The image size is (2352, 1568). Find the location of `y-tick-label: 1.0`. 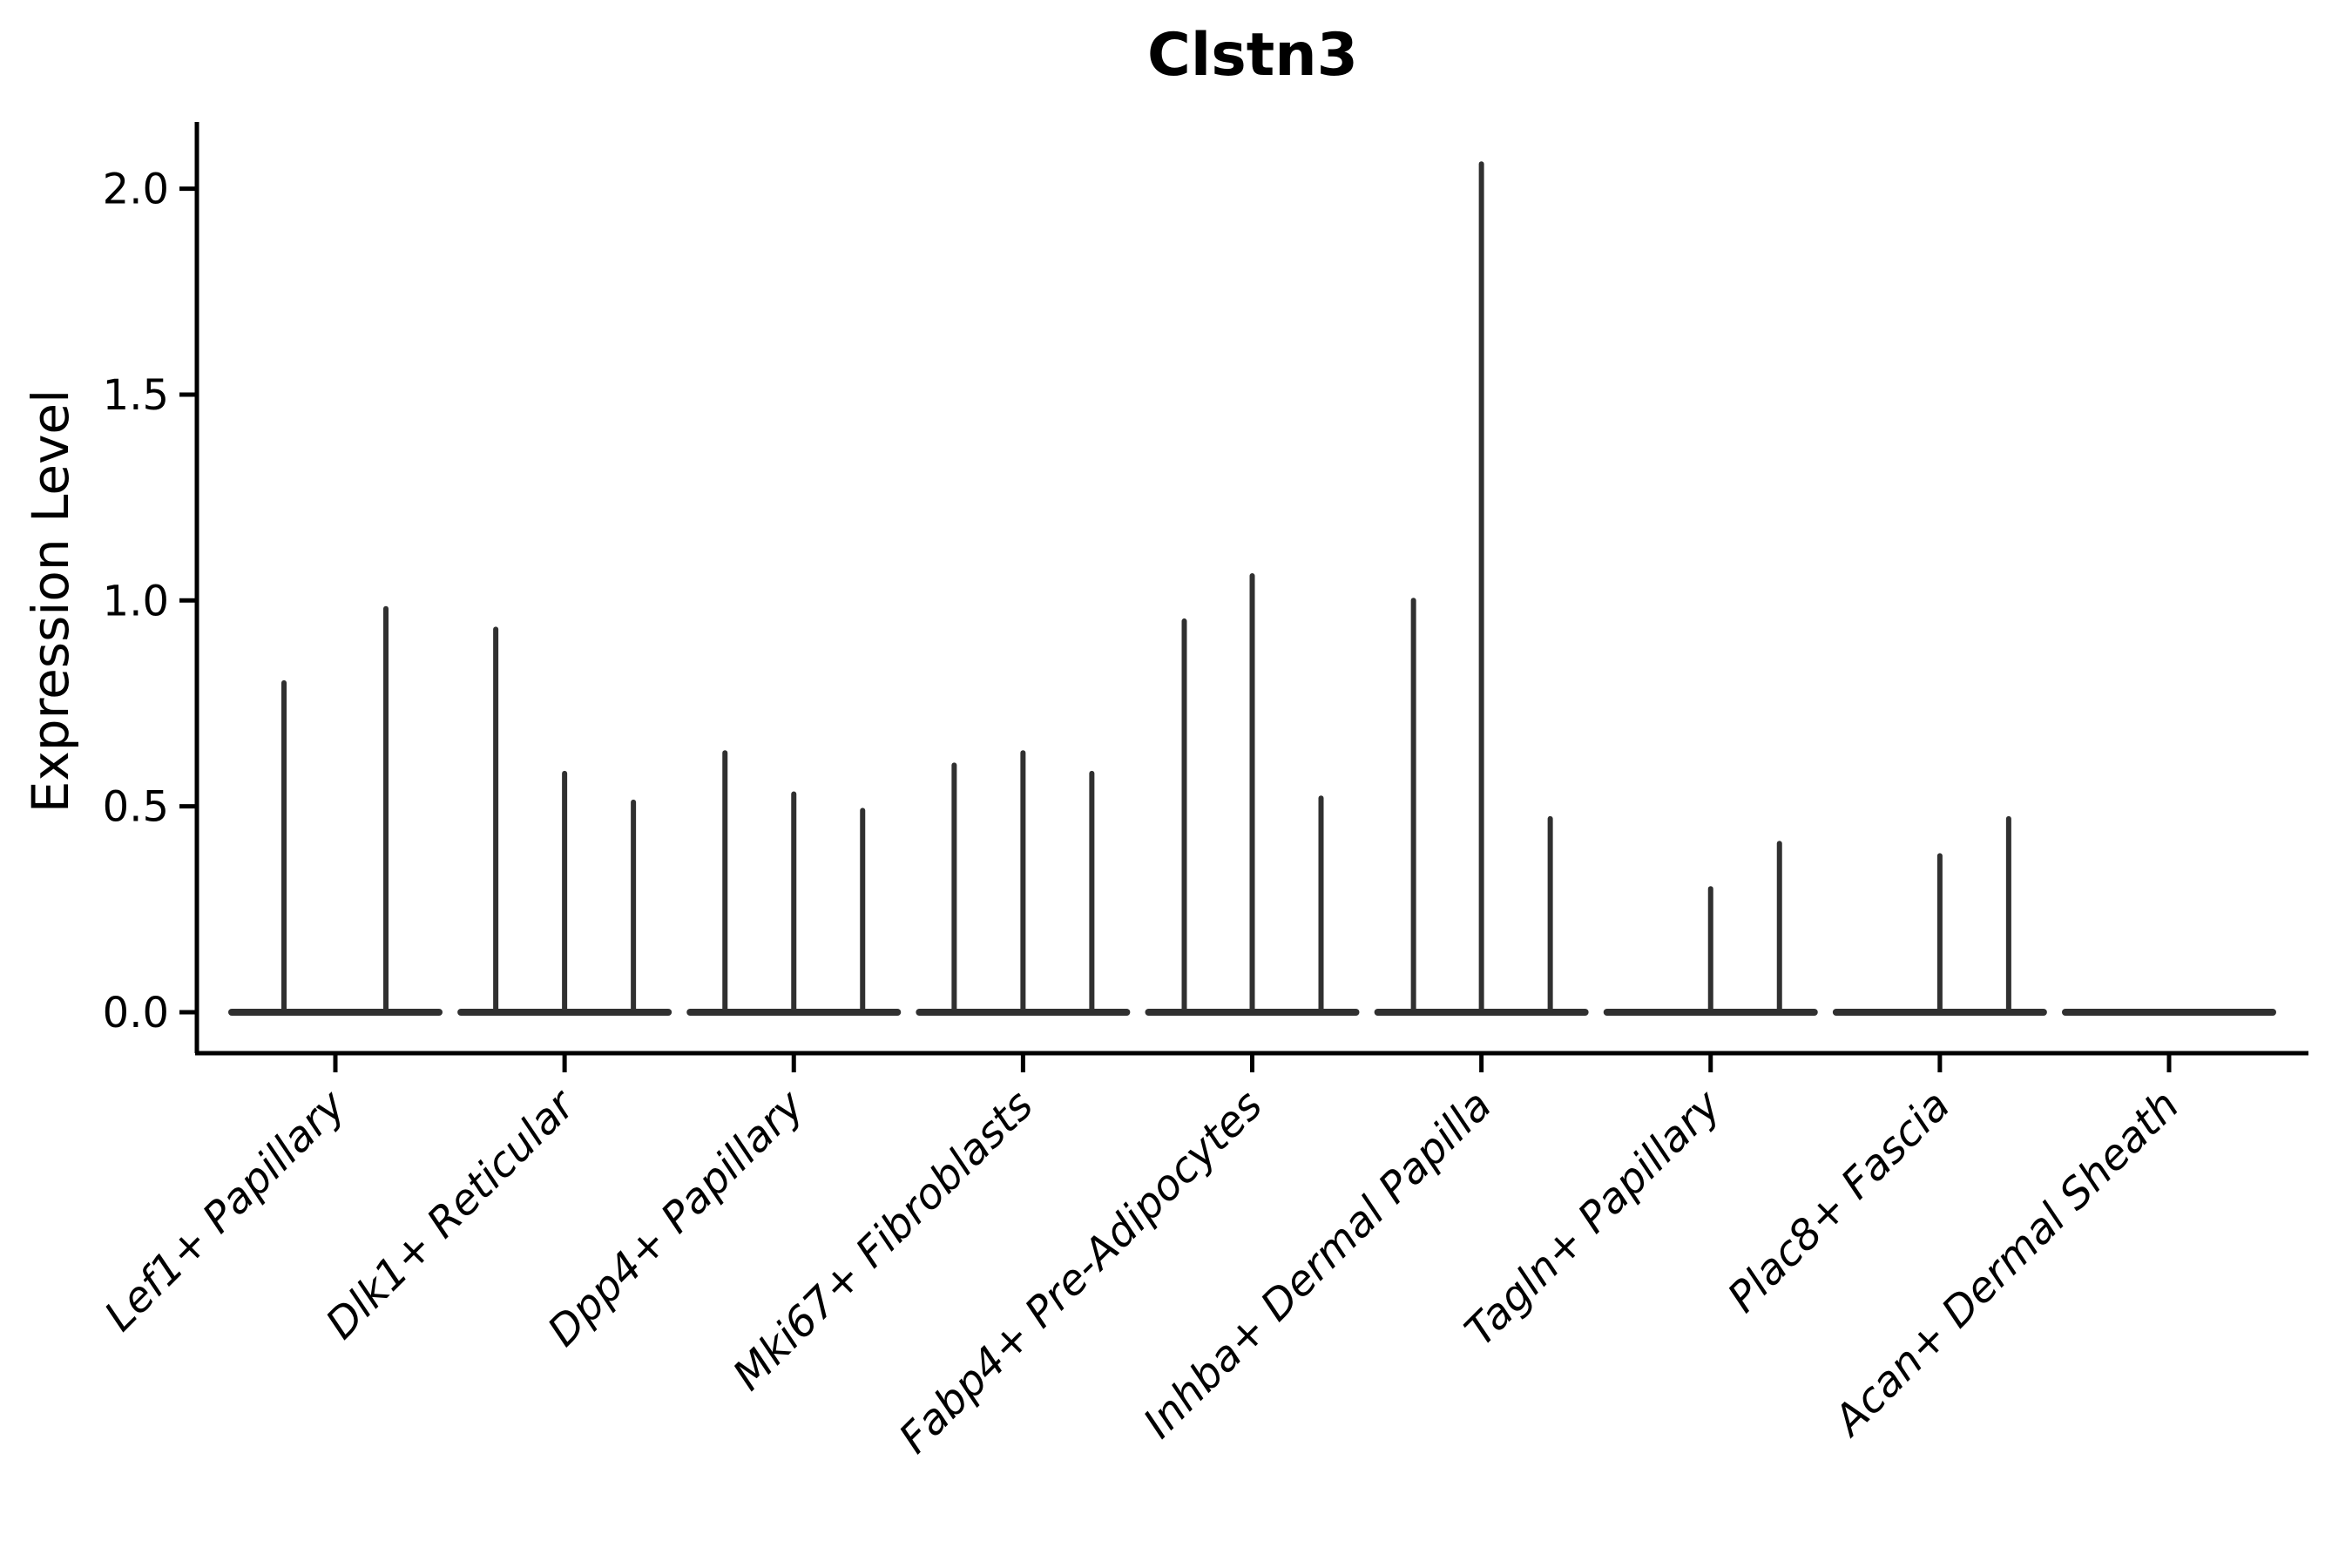

y-tick-label: 1.0 is located at coordinates (136, 601).